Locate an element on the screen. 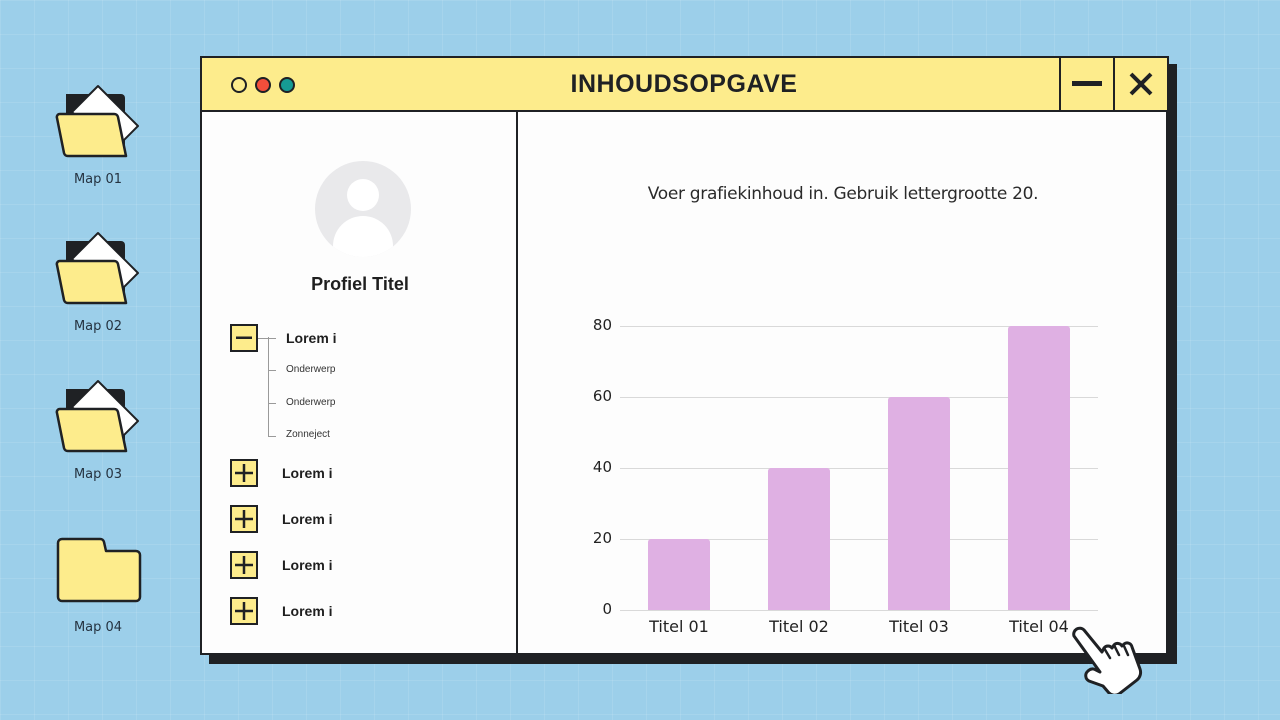 This screenshot has width=1280, height=720. y-axis-tick: 80 is located at coordinates (602, 325).